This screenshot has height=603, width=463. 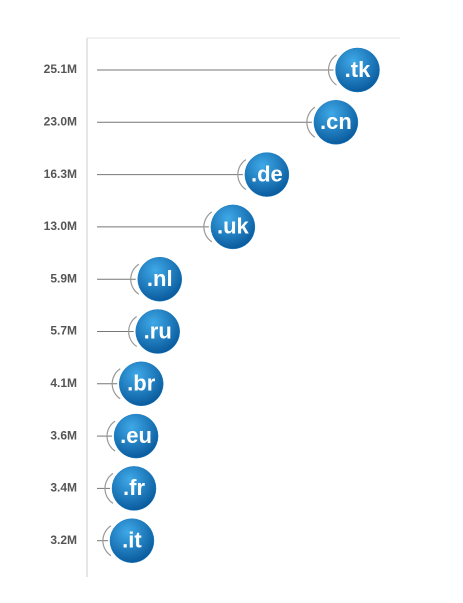 I want to click on category-label: .uk, so click(x=233, y=226).